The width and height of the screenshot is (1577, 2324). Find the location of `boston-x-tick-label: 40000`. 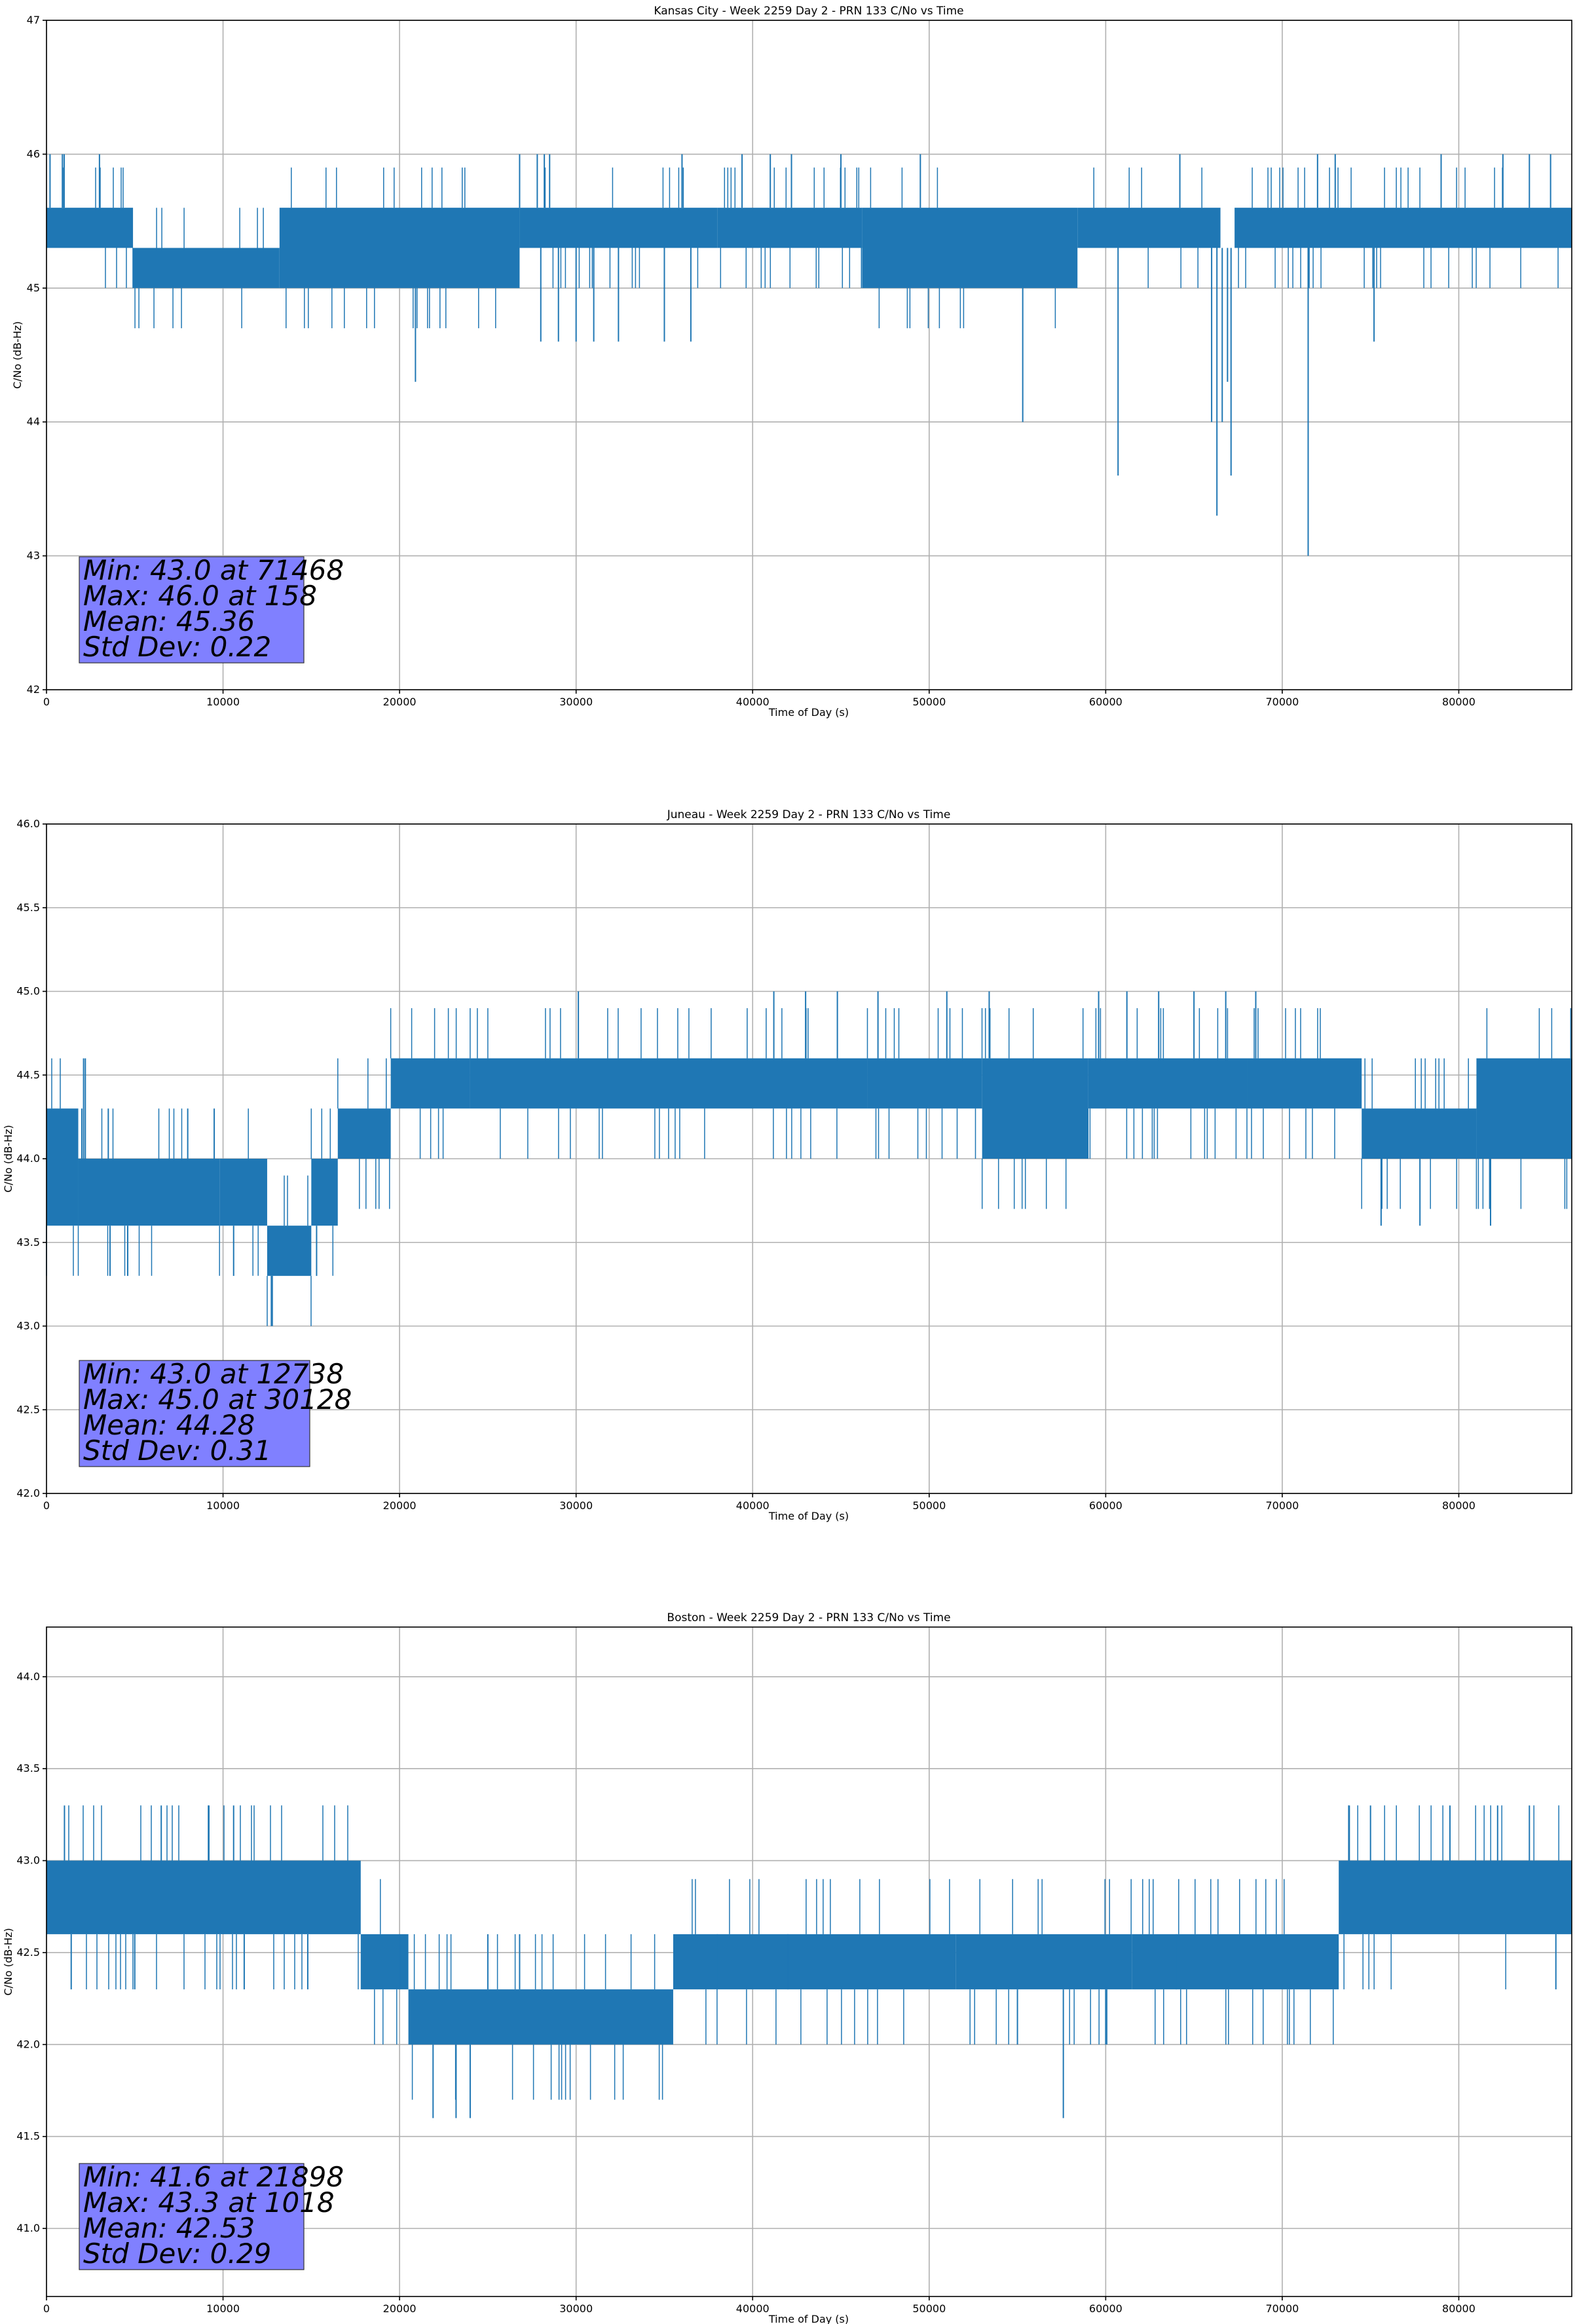

boston-x-tick-label: 40000 is located at coordinates (753, 2308).